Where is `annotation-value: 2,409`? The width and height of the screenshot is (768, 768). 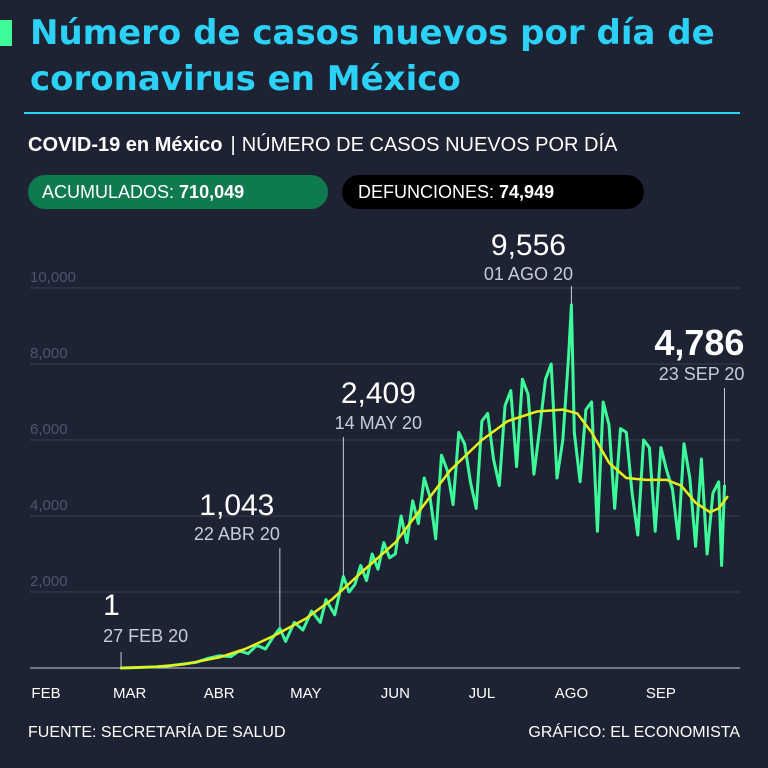
annotation-value: 2,409 is located at coordinates (378, 393).